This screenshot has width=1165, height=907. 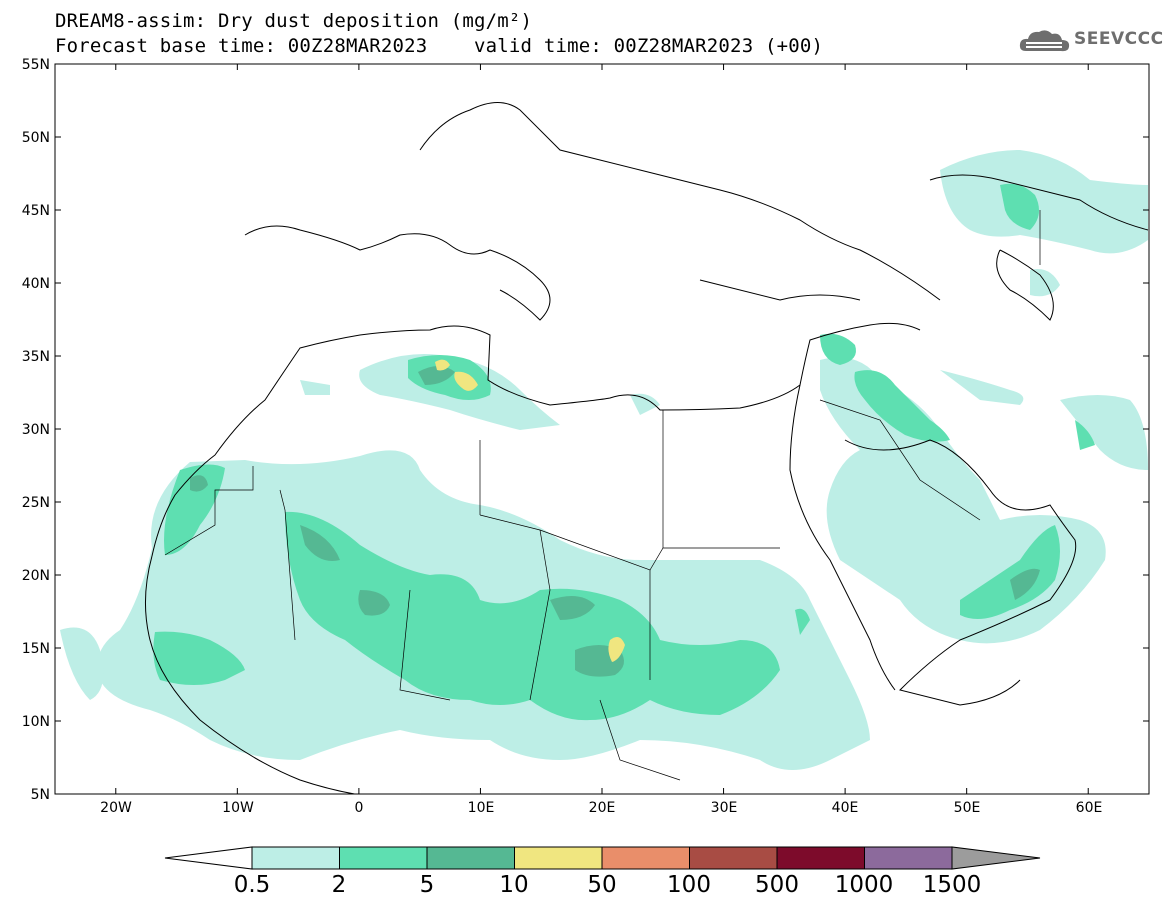 What do you see at coordinates (36, 503) in the screenshot?
I see `lat-label-25n: 25N` at bounding box center [36, 503].